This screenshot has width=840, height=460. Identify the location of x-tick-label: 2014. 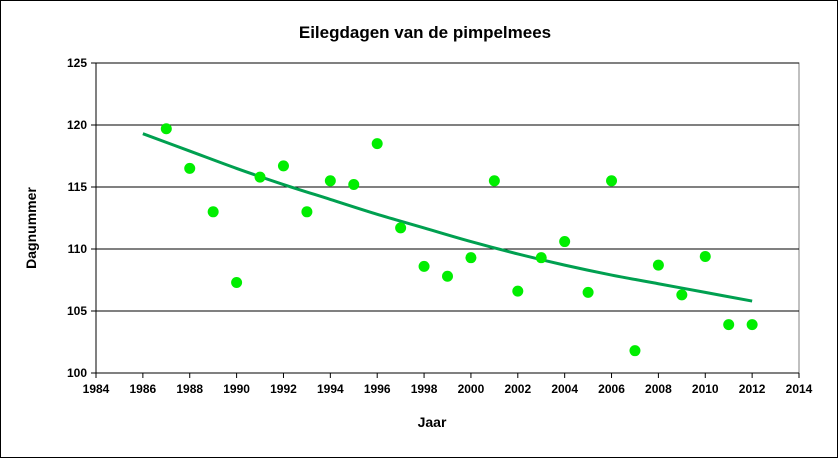
(799, 389).